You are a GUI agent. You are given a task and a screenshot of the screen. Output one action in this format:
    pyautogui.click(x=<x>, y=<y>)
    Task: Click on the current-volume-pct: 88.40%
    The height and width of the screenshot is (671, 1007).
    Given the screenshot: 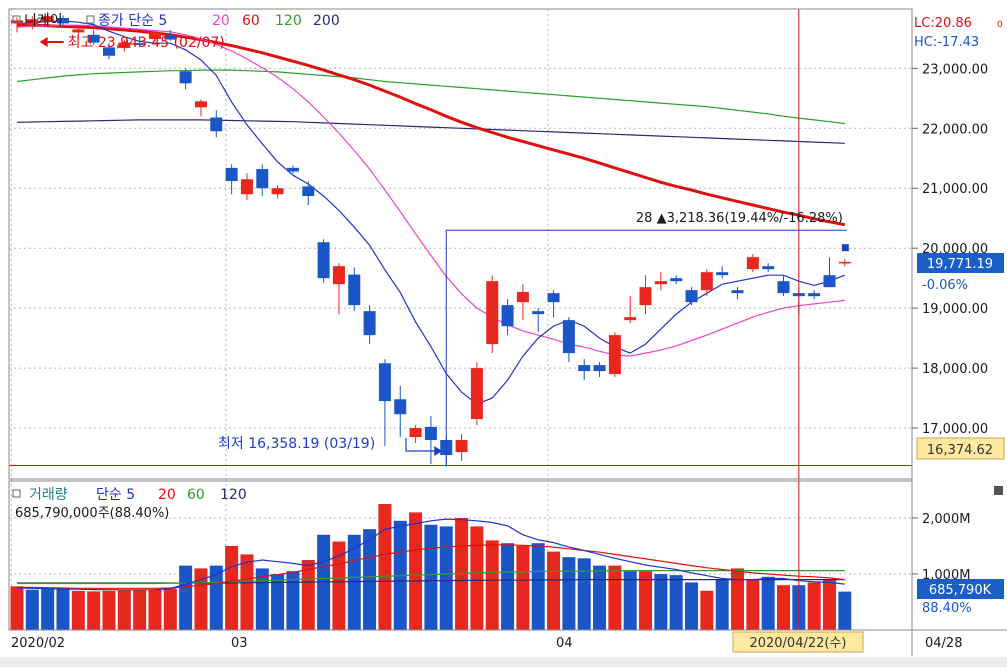 What is the action you would take?
    pyautogui.click(x=947, y=608)
    